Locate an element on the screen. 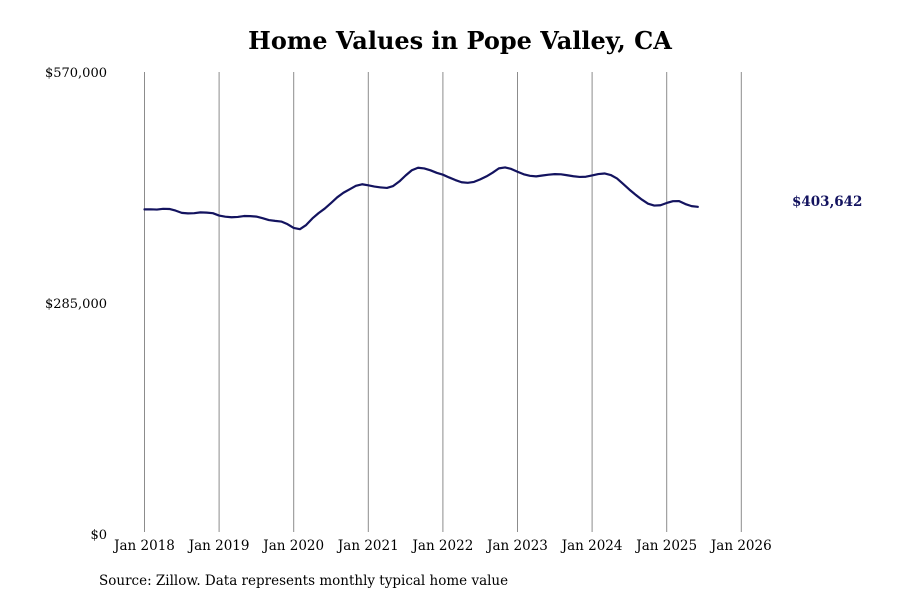  annotation-layer: $403,642 is located at coordinates (827, 202).